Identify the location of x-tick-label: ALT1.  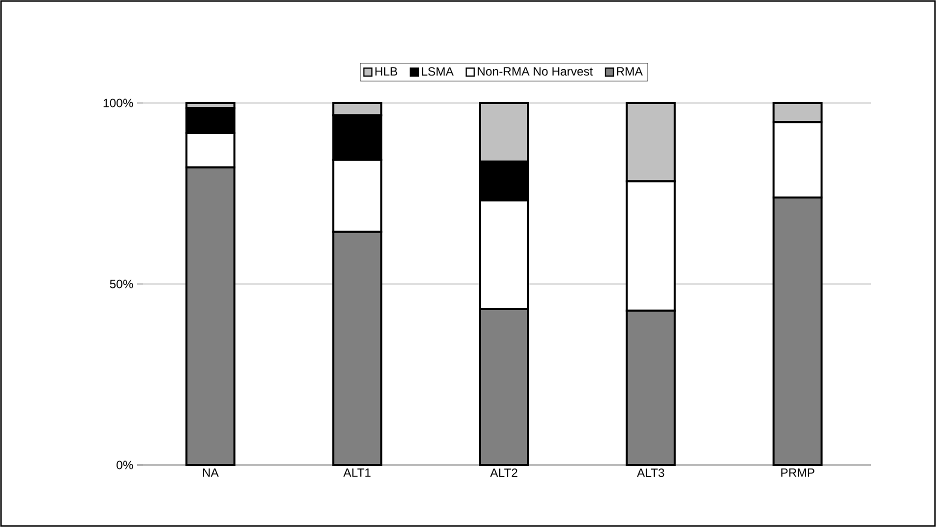
(357, 472).